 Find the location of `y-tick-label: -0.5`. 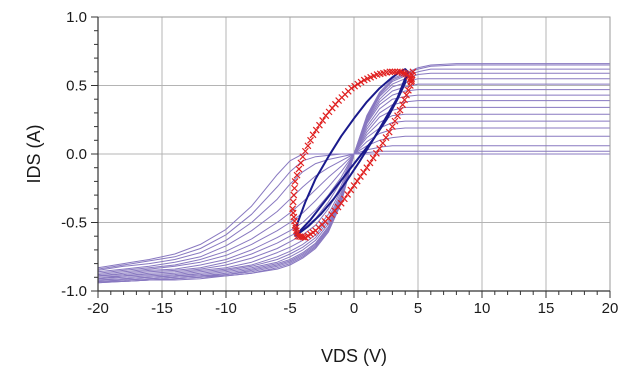

y-tick-label: -0.5 is located at coordinates (74, 223).